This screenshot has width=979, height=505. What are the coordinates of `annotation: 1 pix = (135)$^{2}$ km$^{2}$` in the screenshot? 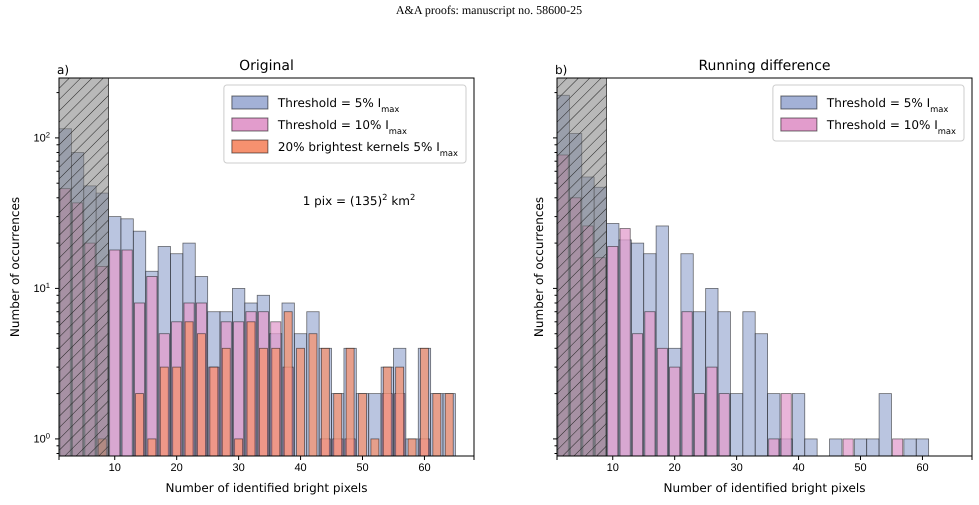 It's located at (359, 200).